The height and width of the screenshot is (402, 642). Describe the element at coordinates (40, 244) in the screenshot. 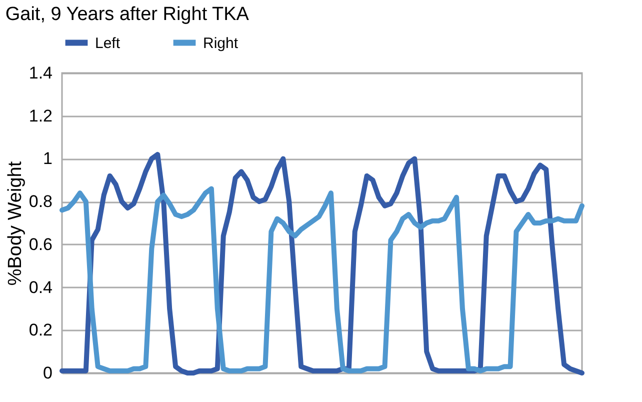

I see `y-tick-label: 0.6` at that location.